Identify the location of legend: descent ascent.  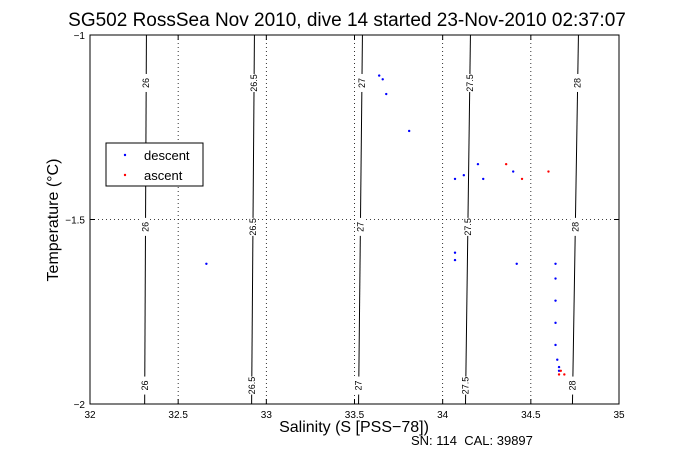
(154, 164).